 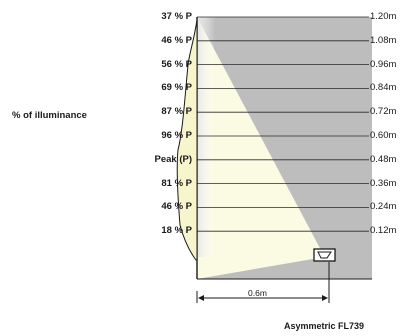 I want to click on percent-label: 56 % P, so click(x=176, y=64).